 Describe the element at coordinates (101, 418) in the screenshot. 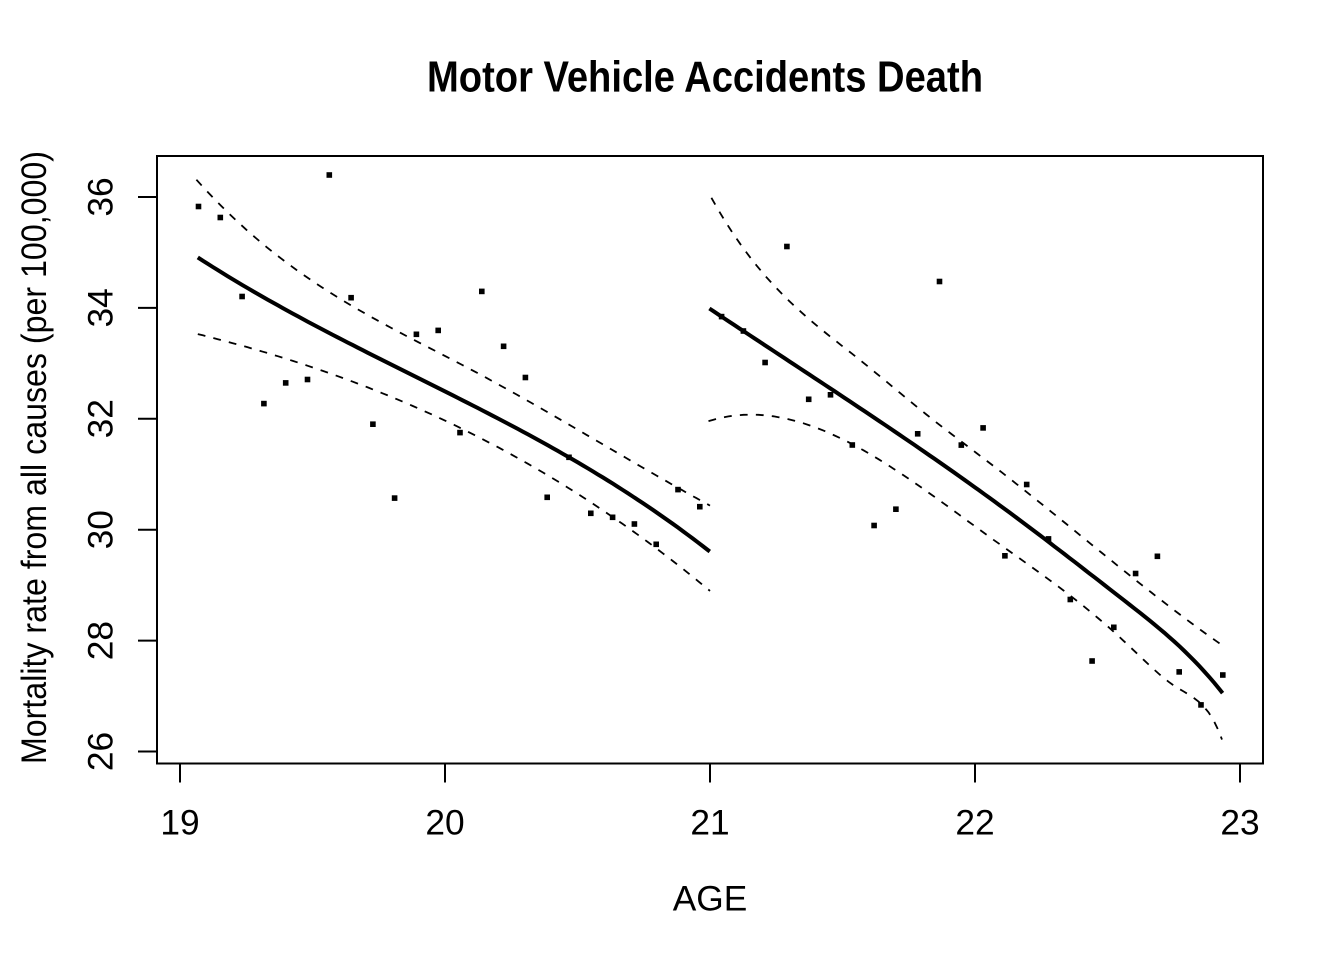

I see `svg-text: 32` at that location.